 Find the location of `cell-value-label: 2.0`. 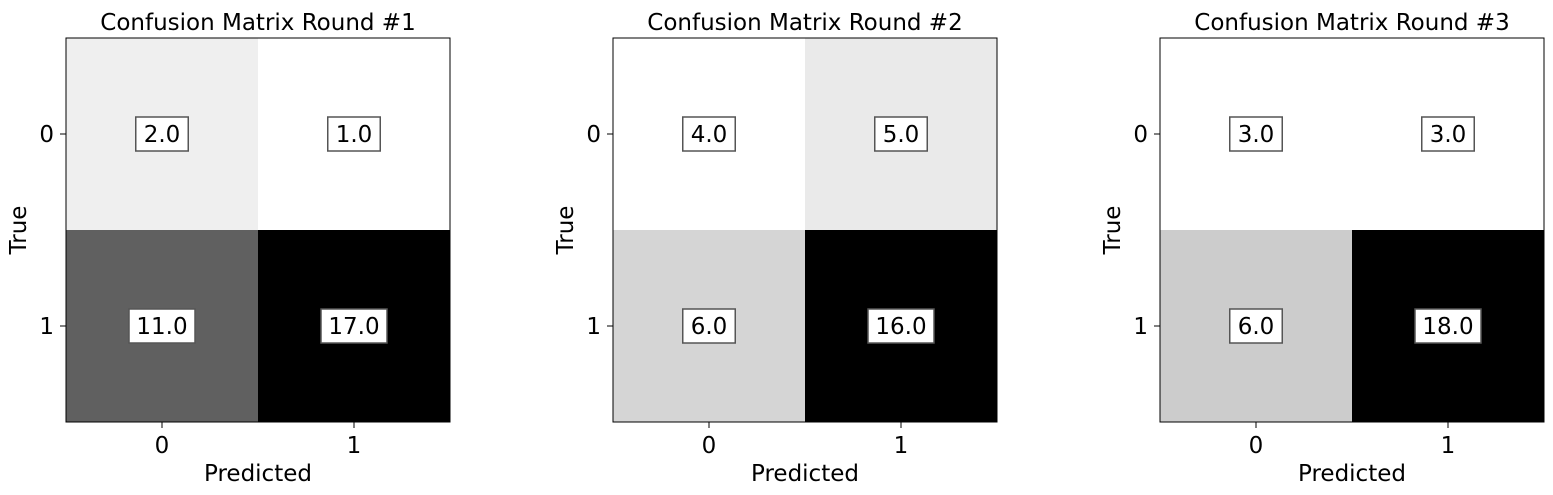

cell-value-label: 2.0 is located at coordinates (162, 135).